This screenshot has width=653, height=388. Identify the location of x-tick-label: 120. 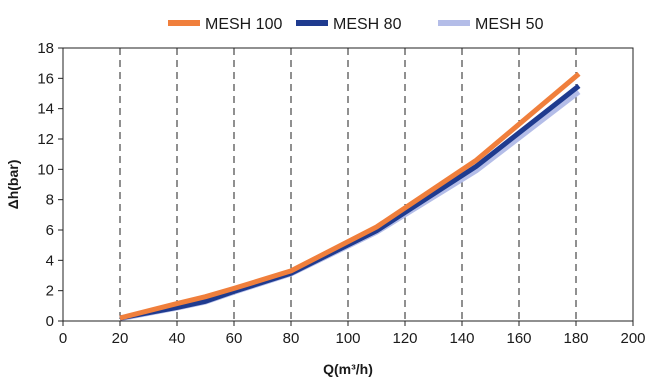
(404, 338).